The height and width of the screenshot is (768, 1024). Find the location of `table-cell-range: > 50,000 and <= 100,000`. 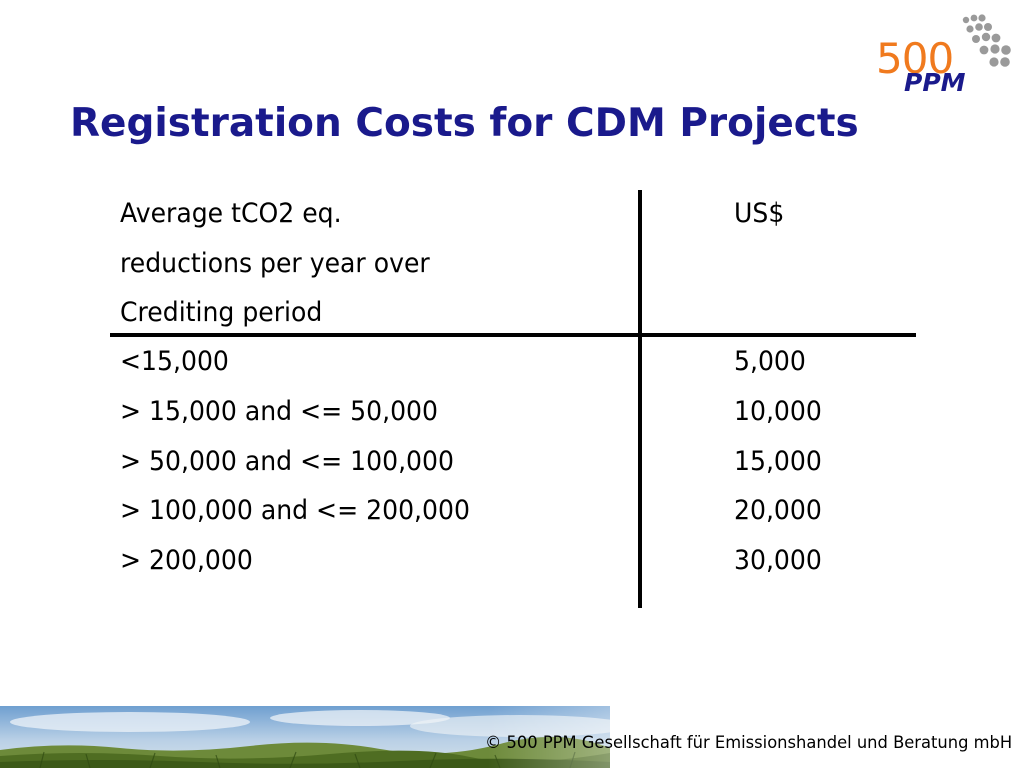

table-cell-range: > 50,000 and <= 100,000 is located at coordinates (287, 461).